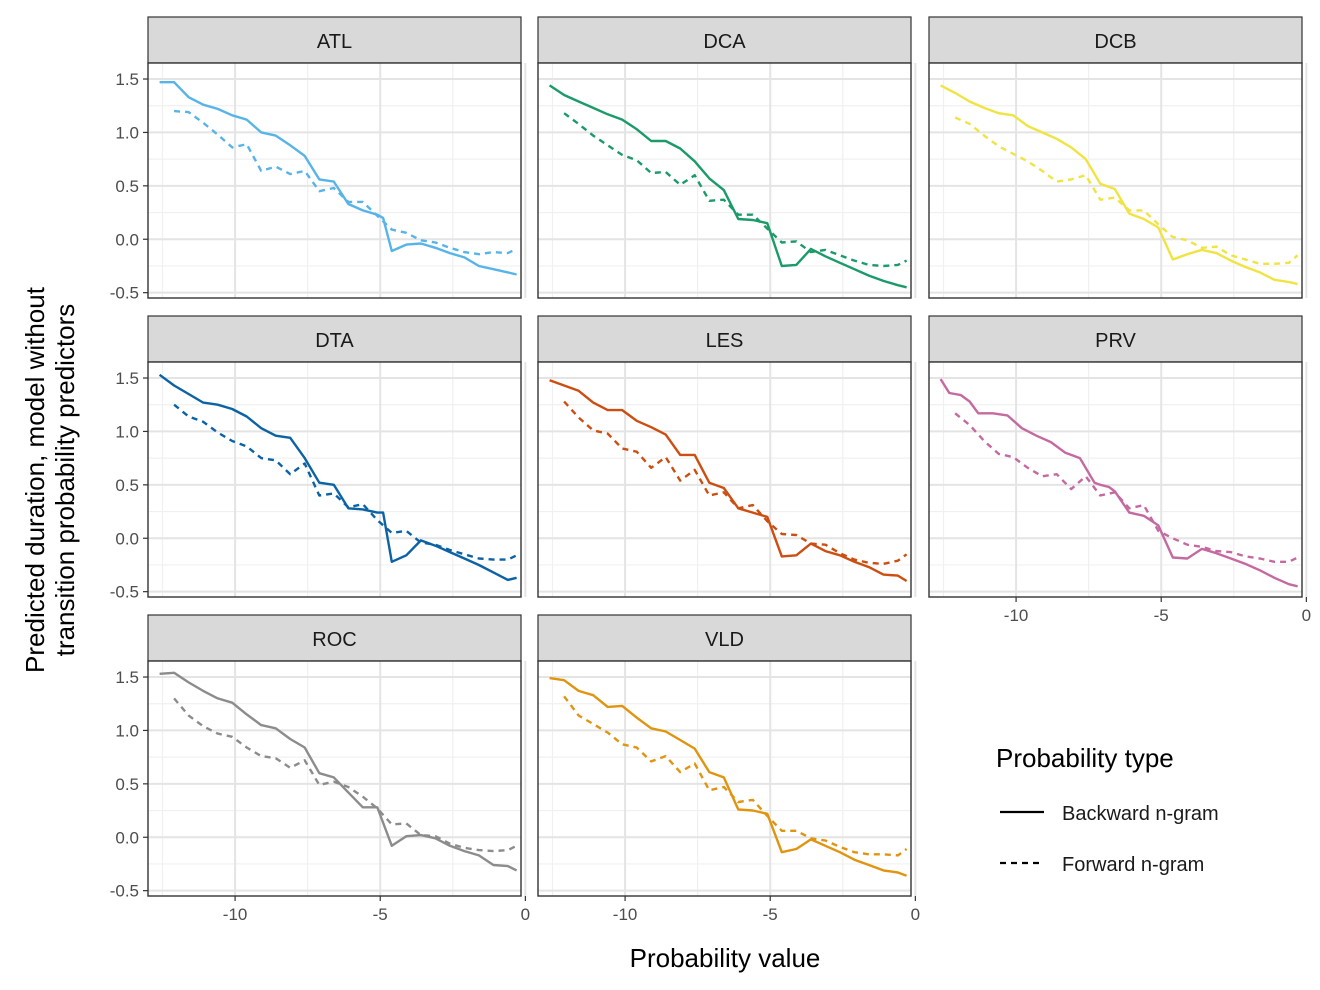 The image size is (1320, 990). I want to click on plot-area-dca, so click(724, 180).